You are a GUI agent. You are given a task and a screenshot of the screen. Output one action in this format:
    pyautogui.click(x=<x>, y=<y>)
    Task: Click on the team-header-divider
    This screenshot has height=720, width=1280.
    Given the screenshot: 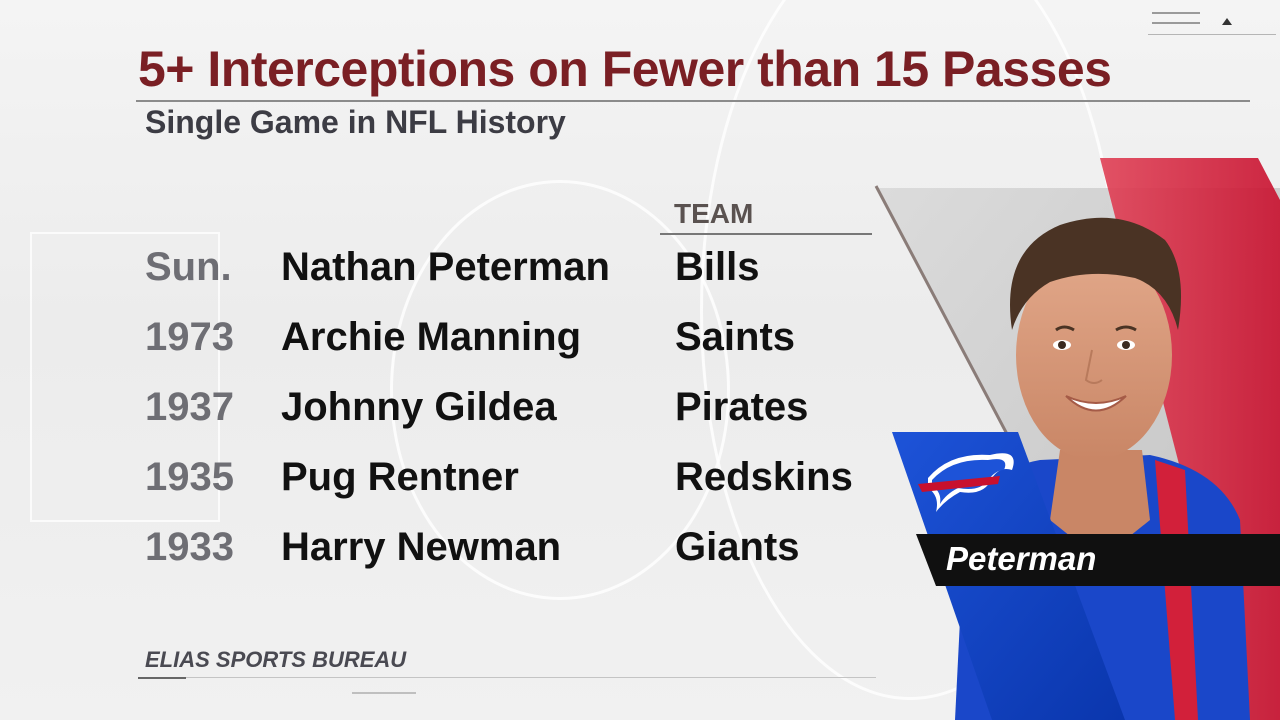 What is the action you would take?
    pyautogui.click(x=766, y=234)
    